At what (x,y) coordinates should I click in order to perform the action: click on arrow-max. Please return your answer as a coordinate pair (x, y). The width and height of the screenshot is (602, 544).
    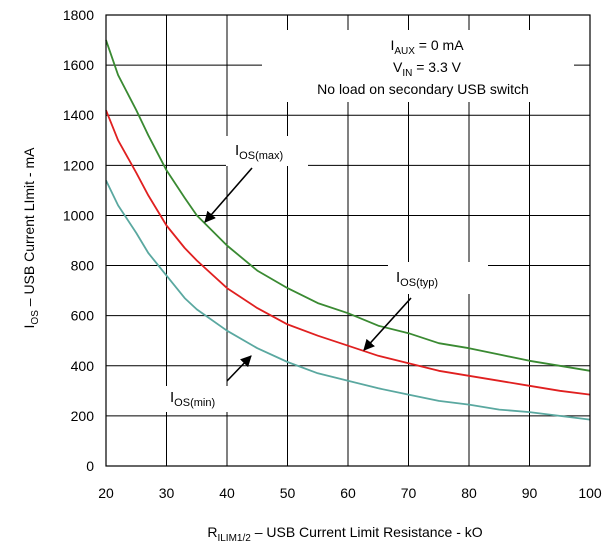
    Looking at the image, I should click on (228, 195).